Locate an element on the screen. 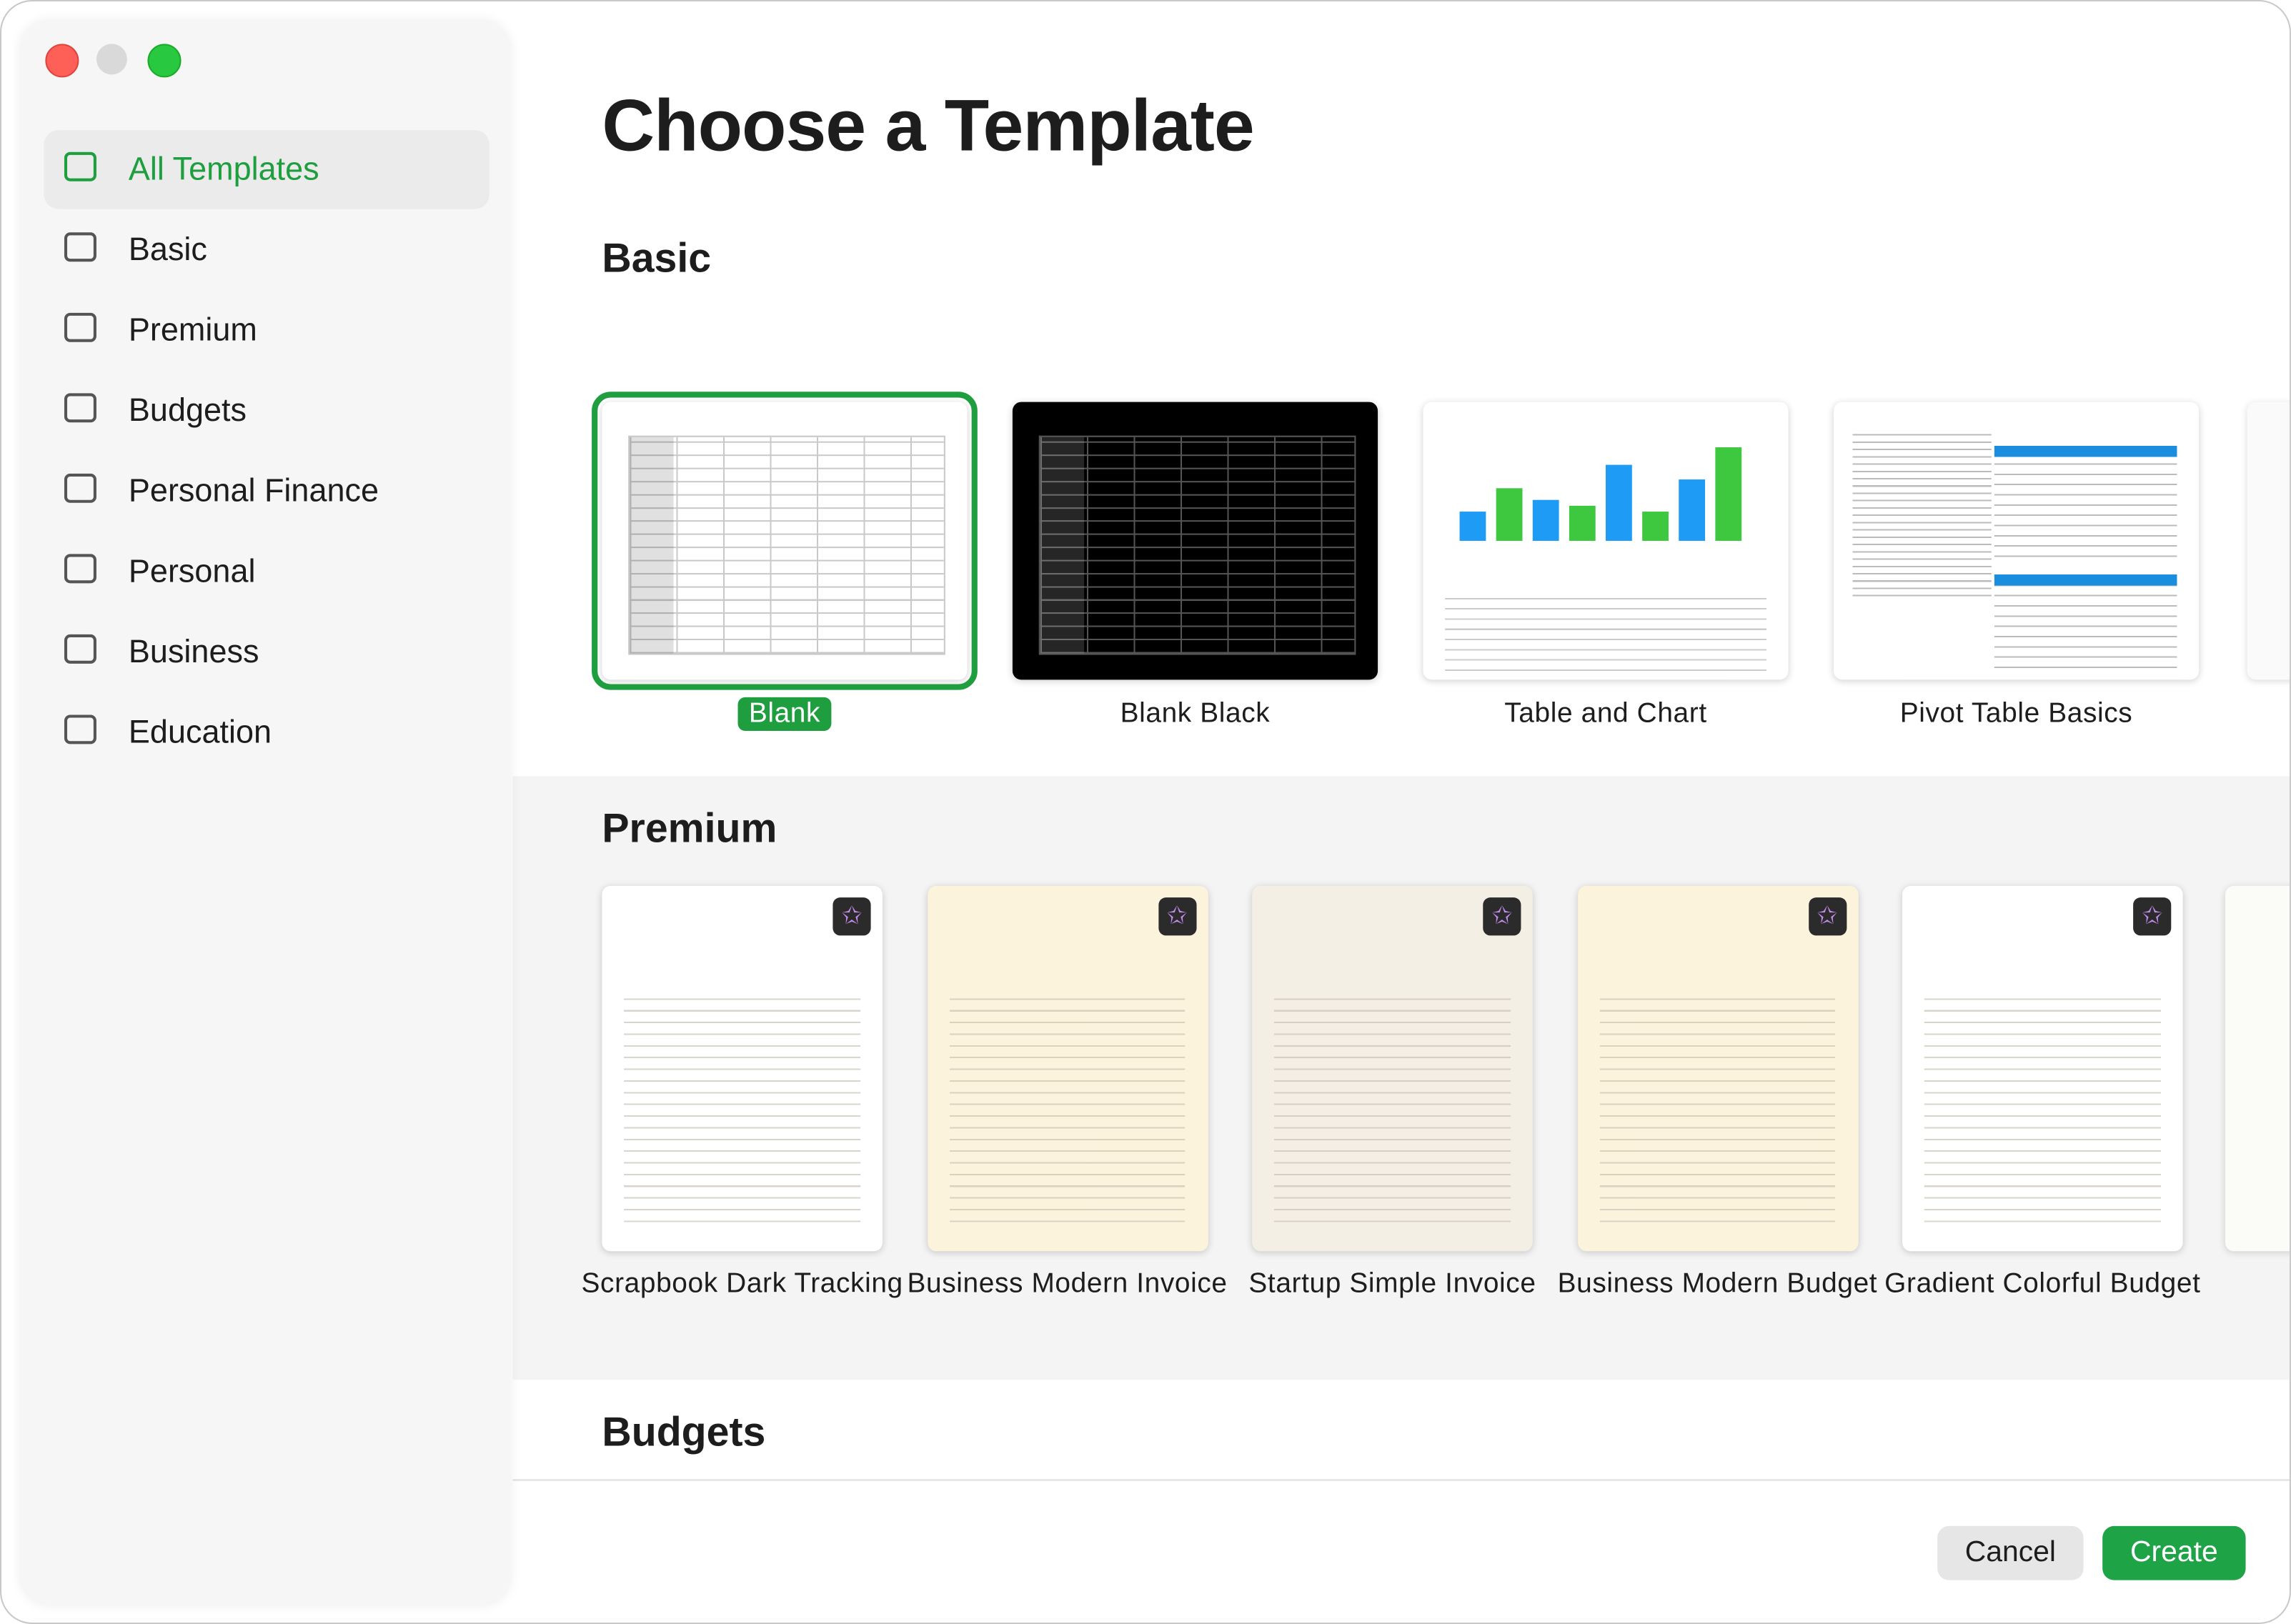 This screenshot has width=2291, height=1624. template-name: Business Modern Budget is located at coordinates (1717, 1284).